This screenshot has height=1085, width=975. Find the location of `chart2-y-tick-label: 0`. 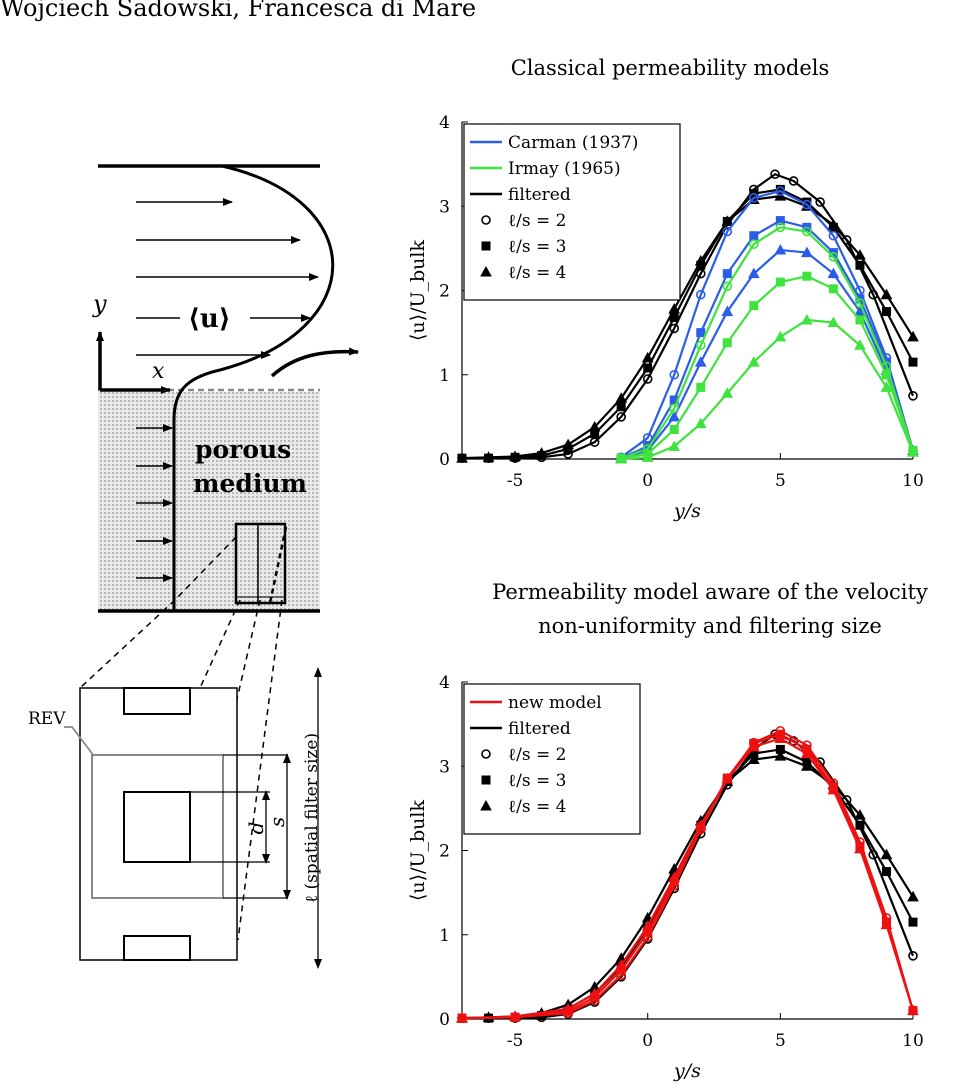

chart2-y-tick-label: 0 is located at coordinates (444, 1020).